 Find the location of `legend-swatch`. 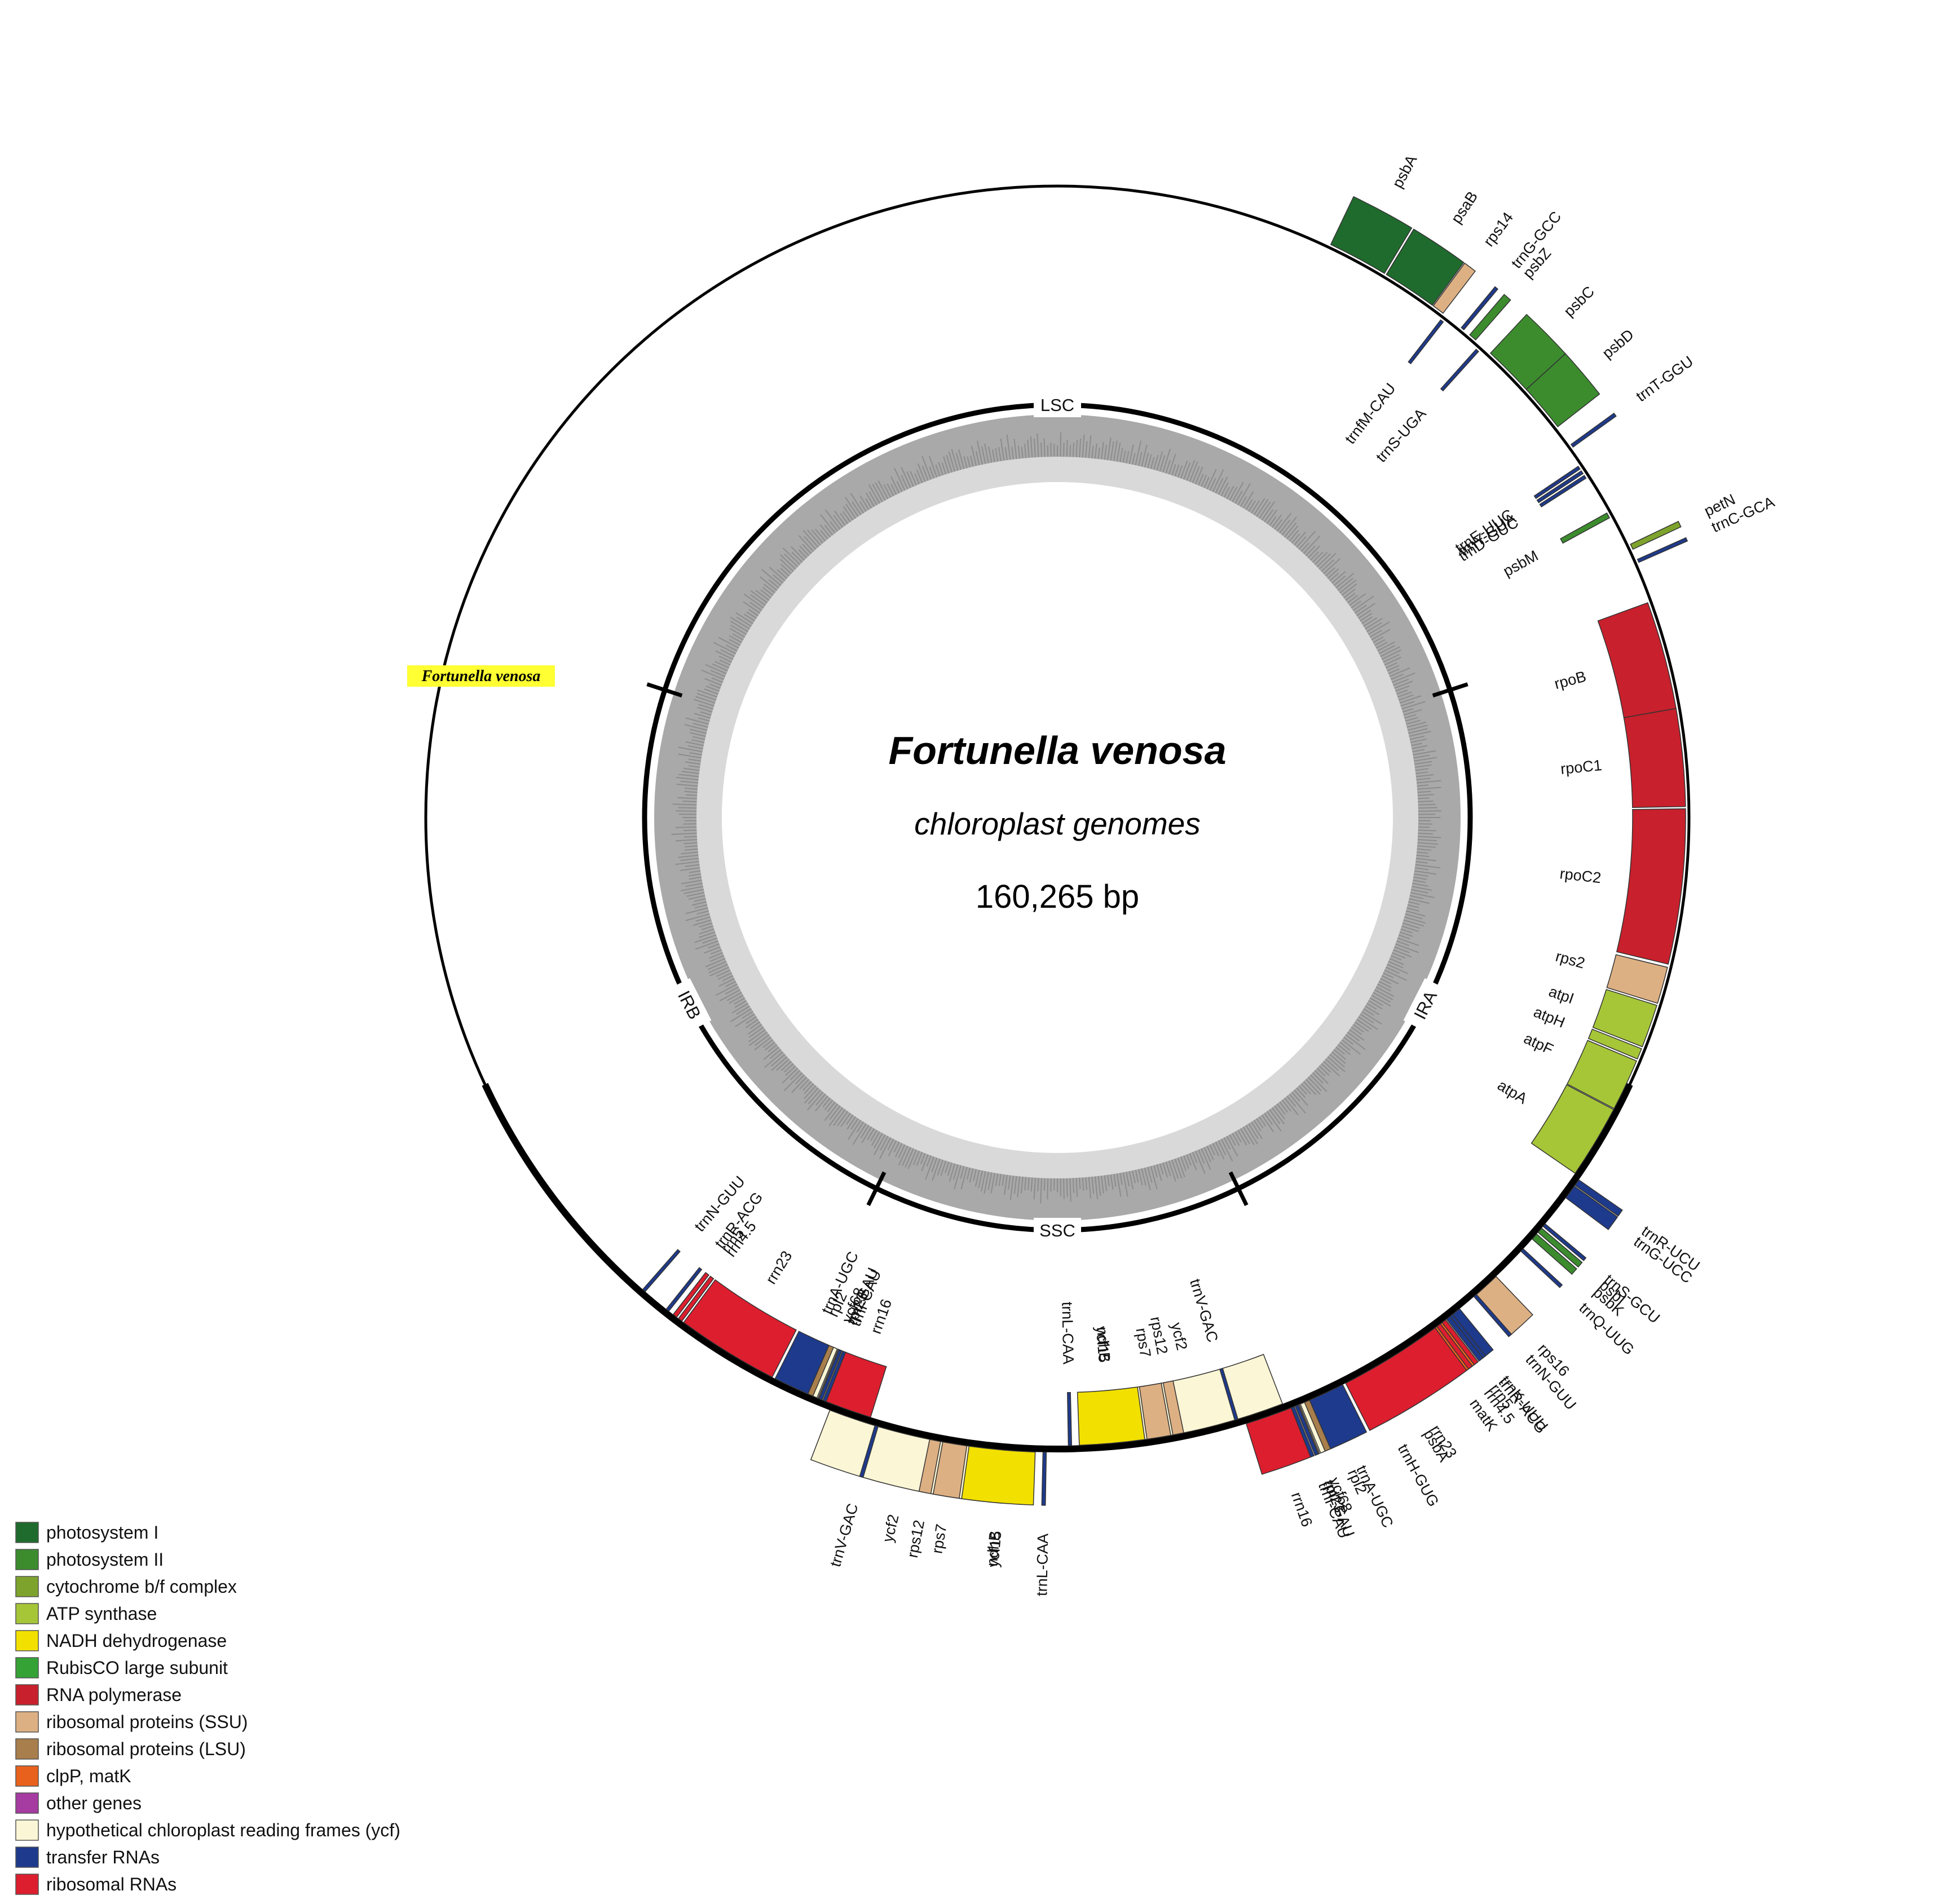

legend-swatch is located at coordinates (27, 1722).